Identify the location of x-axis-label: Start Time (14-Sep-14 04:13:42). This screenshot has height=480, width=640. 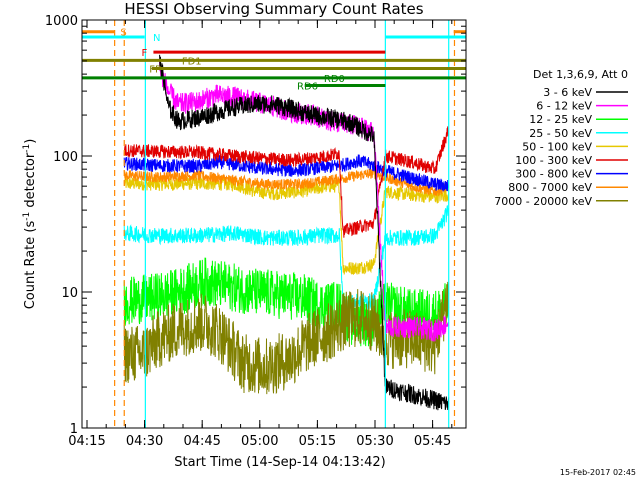
(279, 462).